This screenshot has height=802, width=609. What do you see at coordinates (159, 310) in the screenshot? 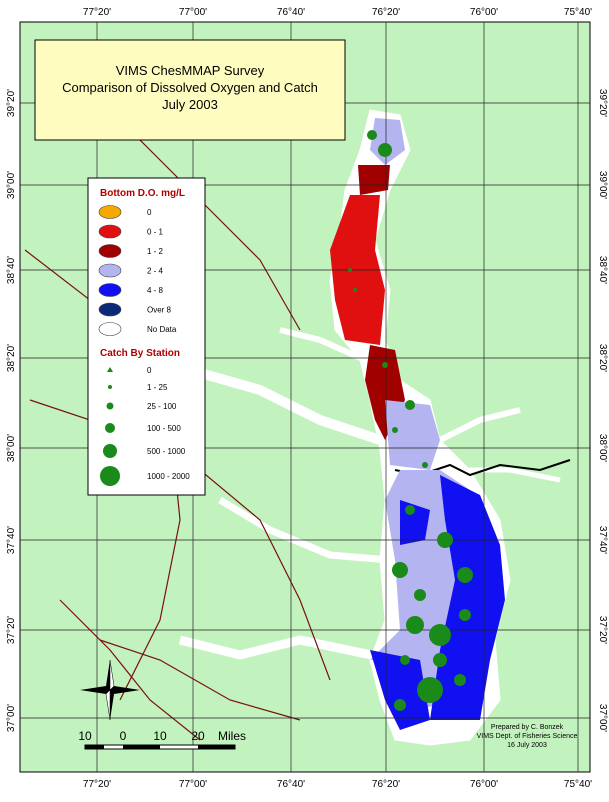
I see `legend-label: Over 8` at bounding box center [159, 310].